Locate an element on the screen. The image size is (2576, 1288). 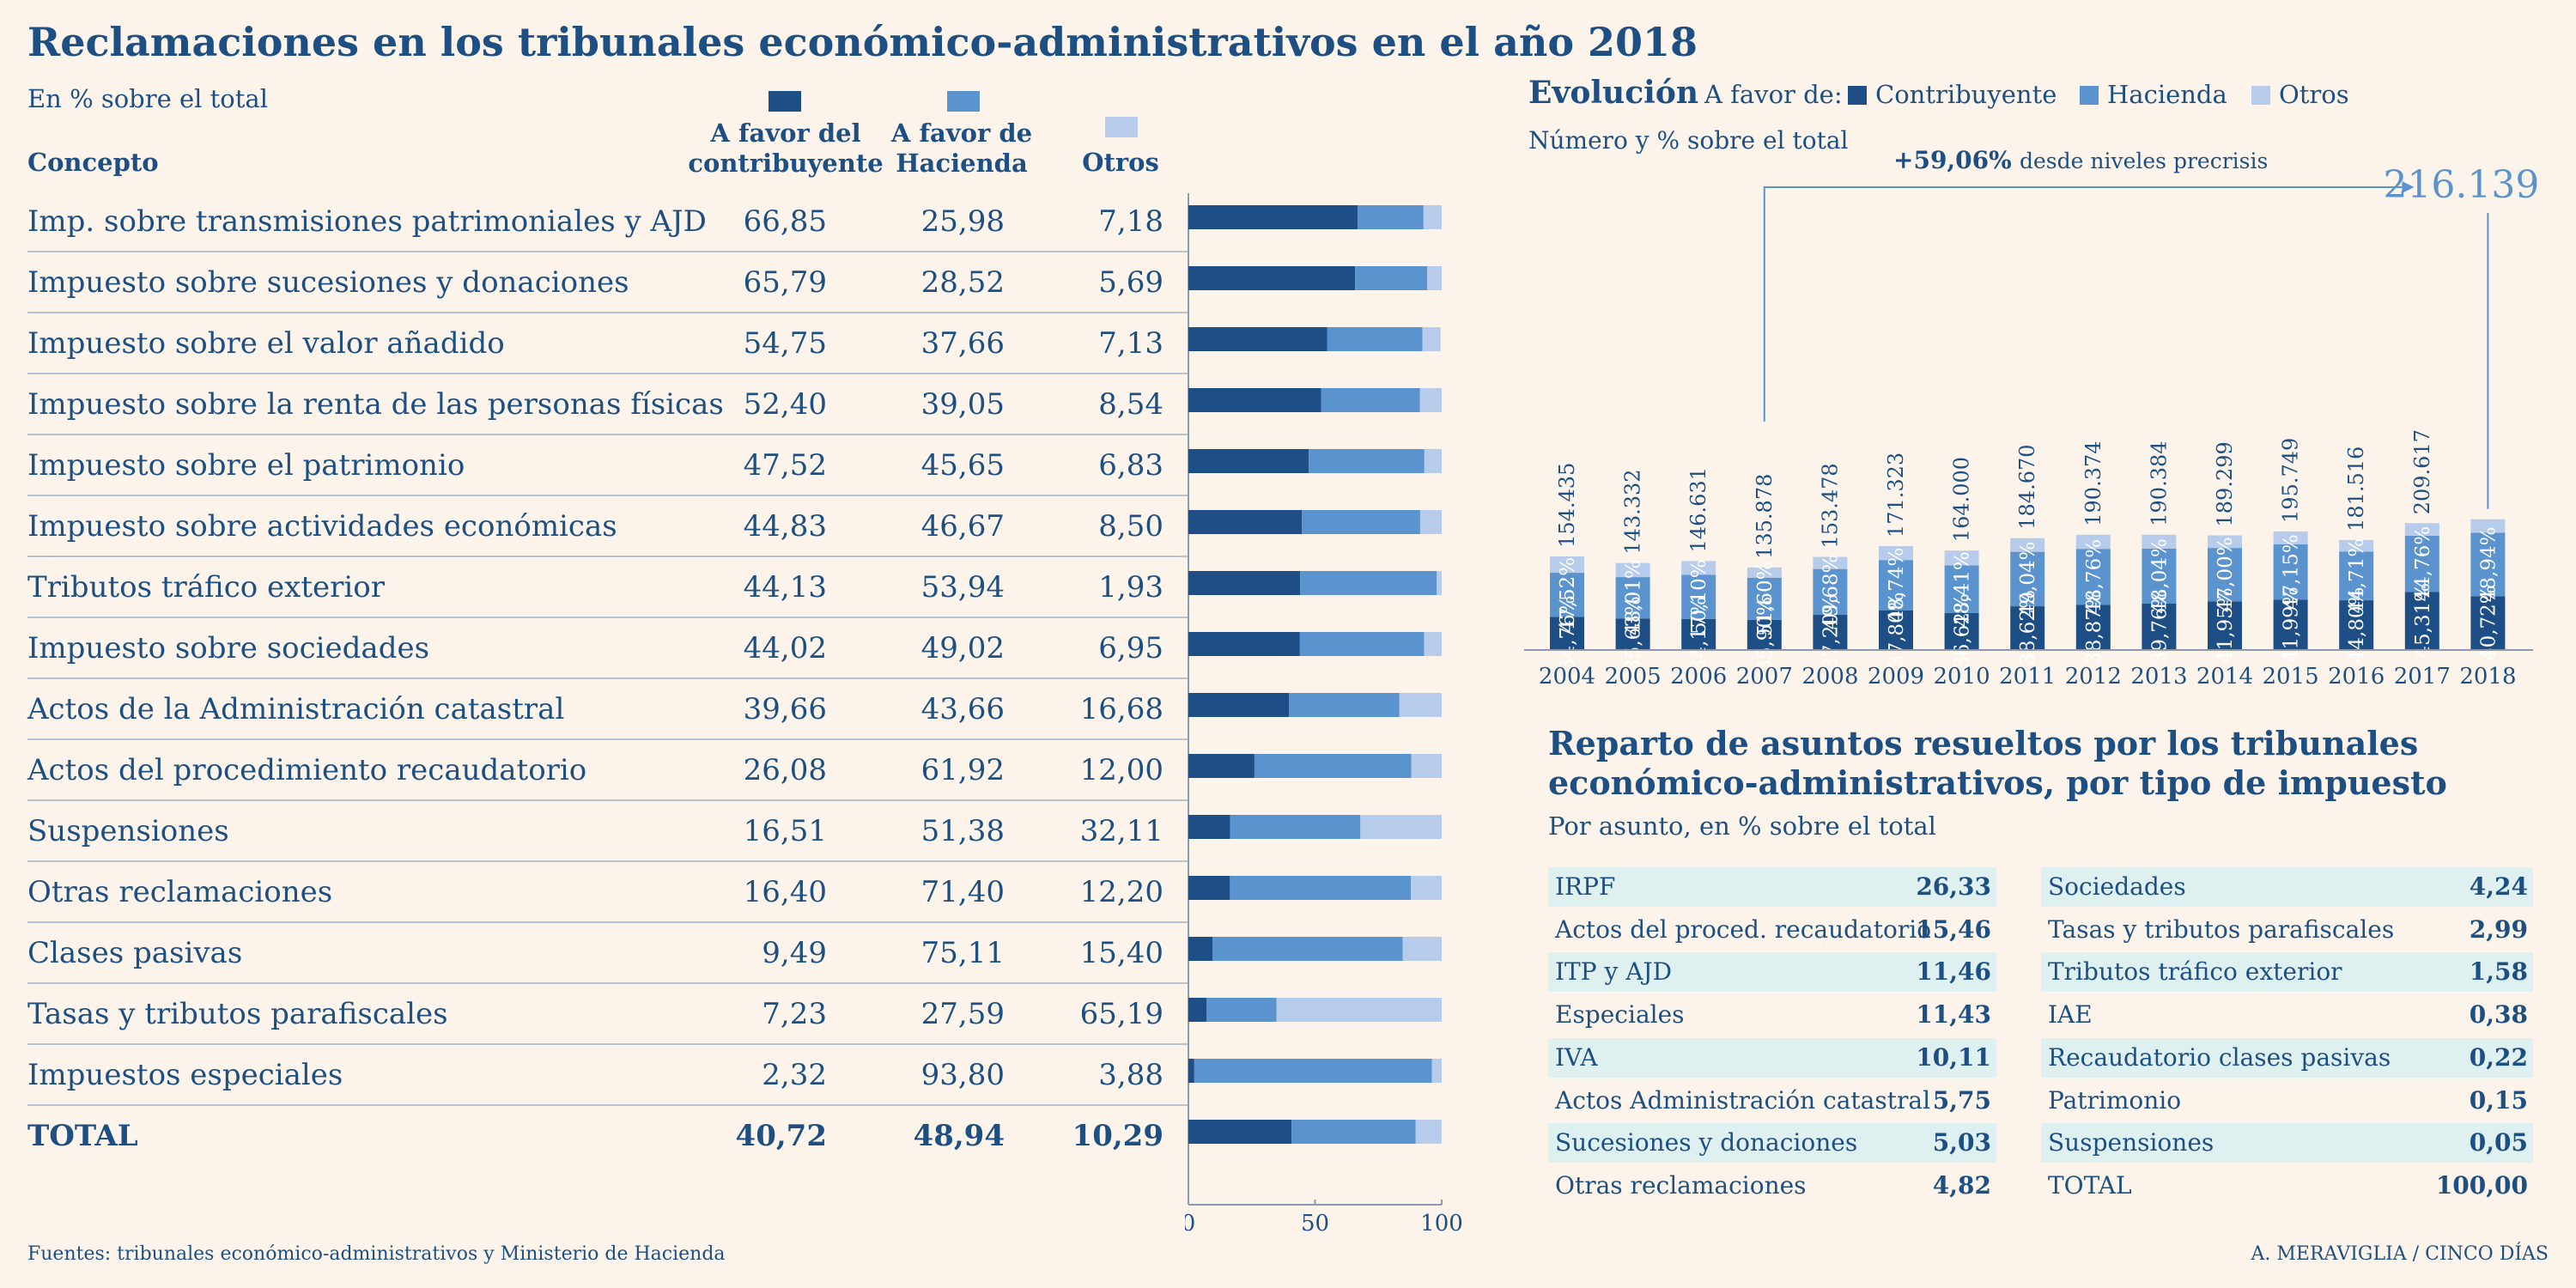
row-concept-label: Impuesto sobre actividades económicas is located at coordinates (322, 526).